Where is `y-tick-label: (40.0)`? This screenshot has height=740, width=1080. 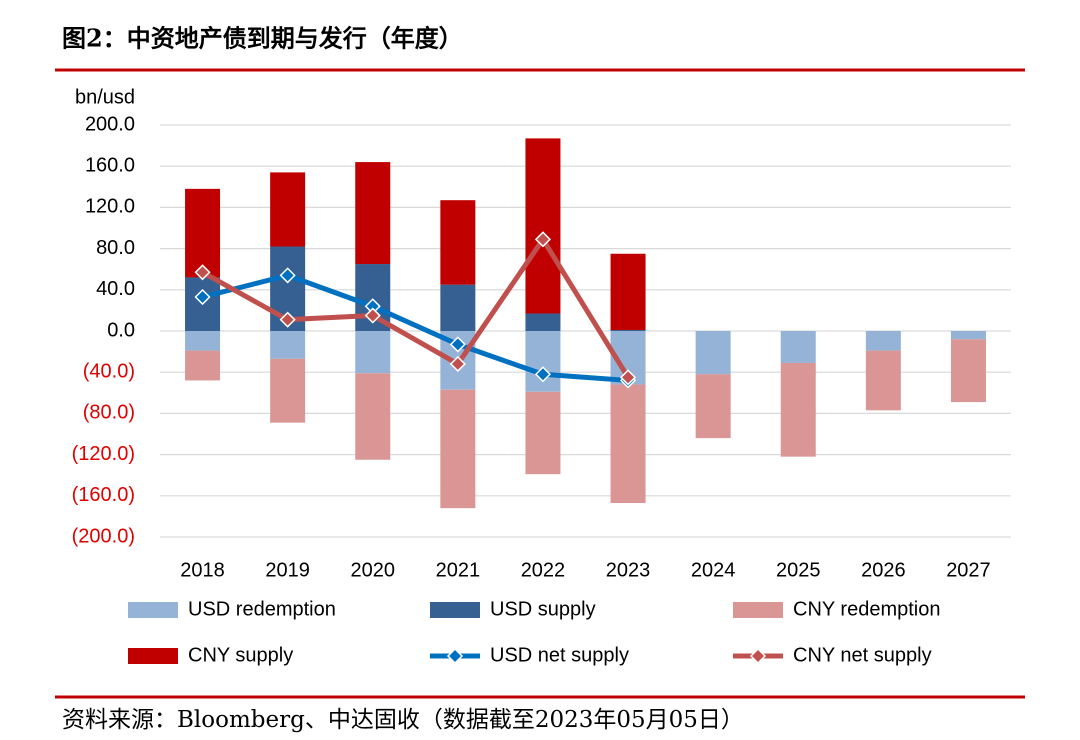
y-tick-label: (40.0) is located at coordinates (109, 371).